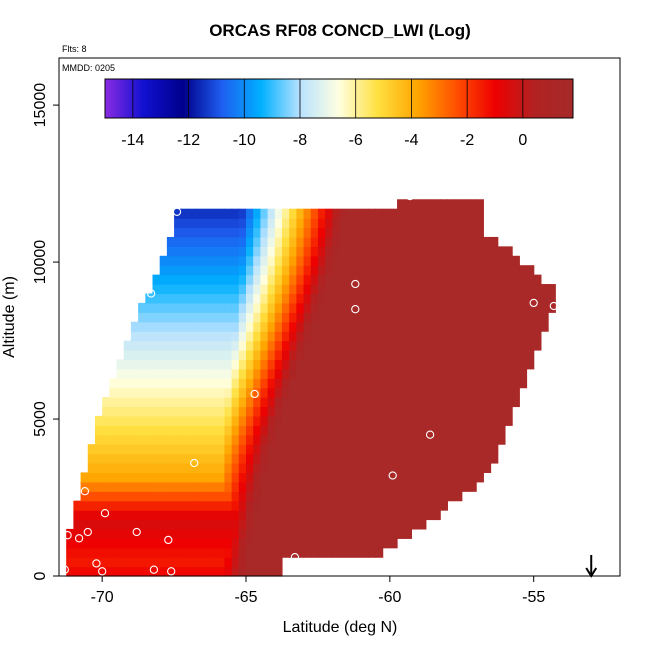  I want to click on colorbar-tick-label: -4, so click(411, 140).